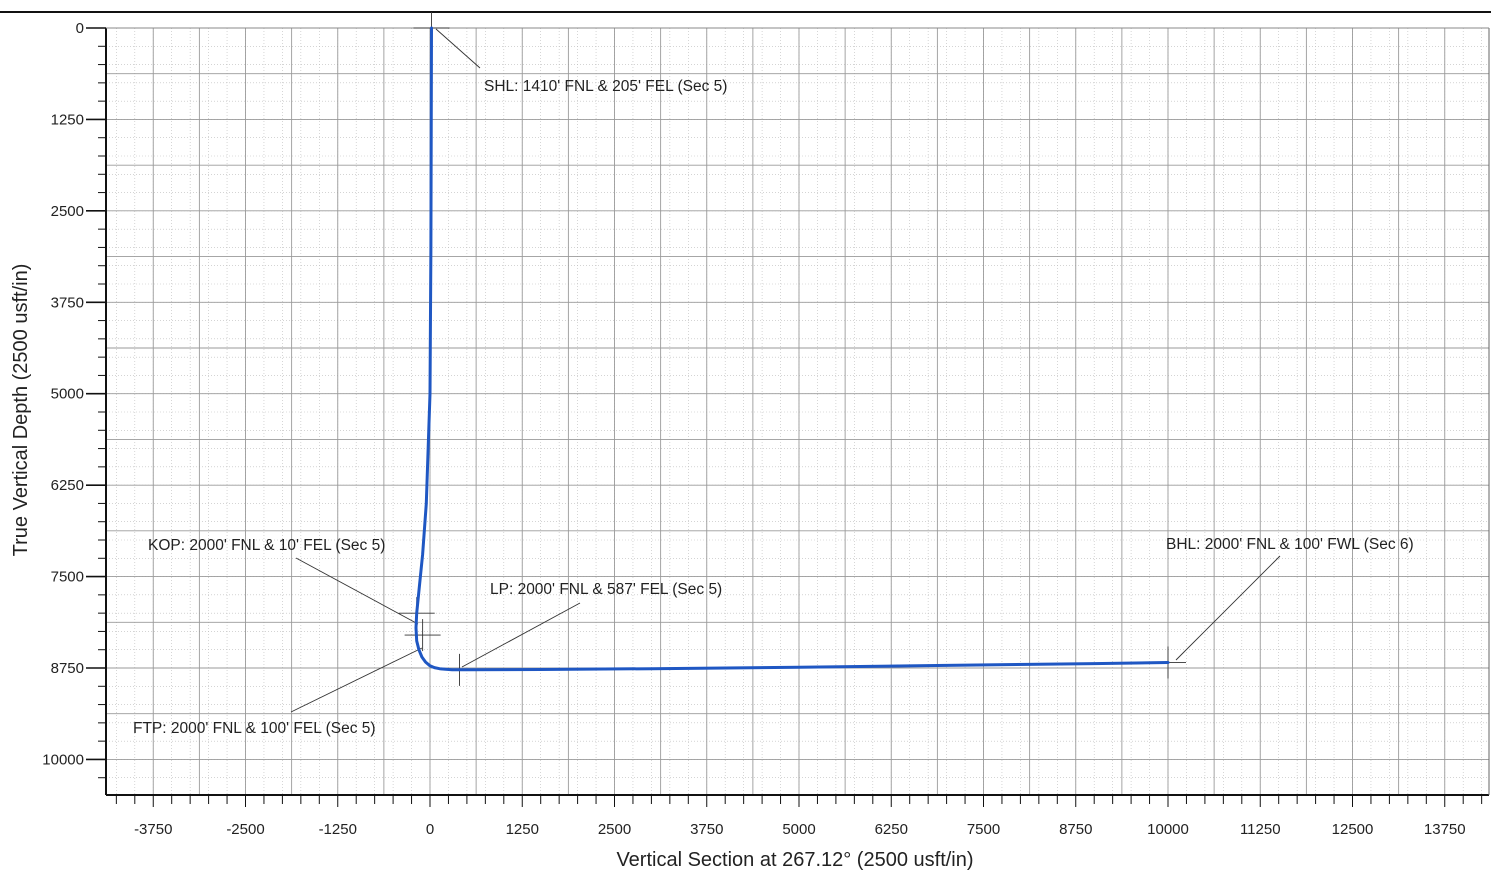 The image size is (1491, 875). I want to click on y-tick-label: 10000, so click(63, 759).